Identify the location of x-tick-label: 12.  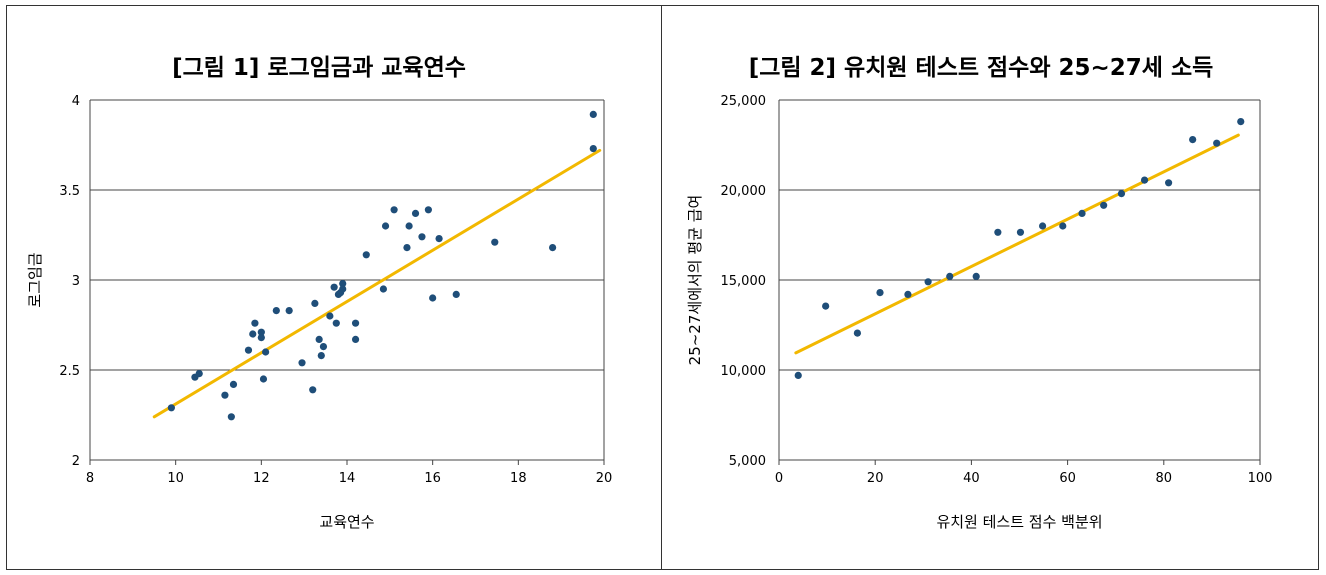
(261, 478).